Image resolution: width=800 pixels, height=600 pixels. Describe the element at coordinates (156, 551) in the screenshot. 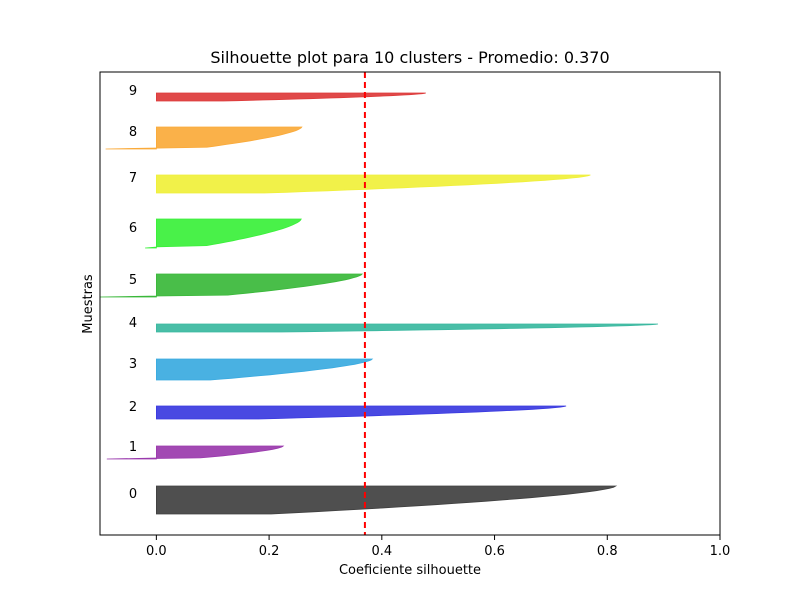

I see `x-tick-label: 0.0` at that location.